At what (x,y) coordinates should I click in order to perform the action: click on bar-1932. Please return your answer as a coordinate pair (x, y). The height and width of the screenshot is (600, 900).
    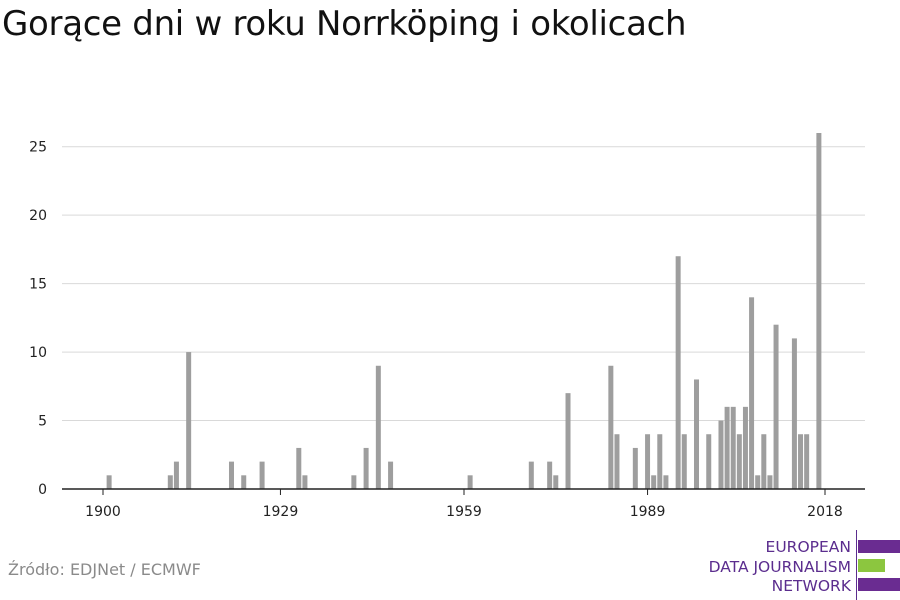
    Looking at the image, I should click on (299, 468).